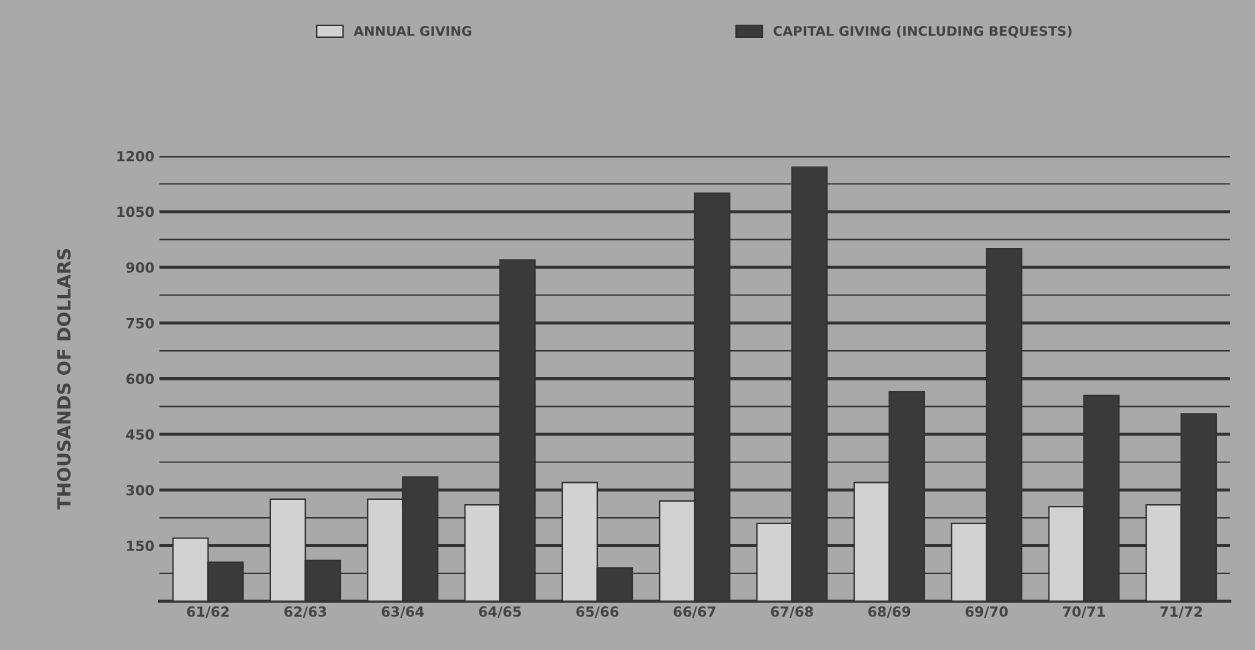 Image resolution: width=1255 pixels, height=650 pixels. Describe the element at coordinates (140, 323) in the screenshot. I see `y-tick-label: 750` at that location.